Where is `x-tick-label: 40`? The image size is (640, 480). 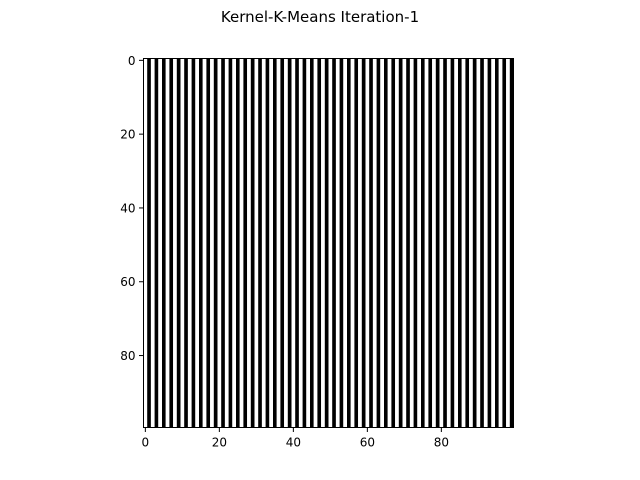
x-tick-label: 40 is located at coordinates (293, 443).